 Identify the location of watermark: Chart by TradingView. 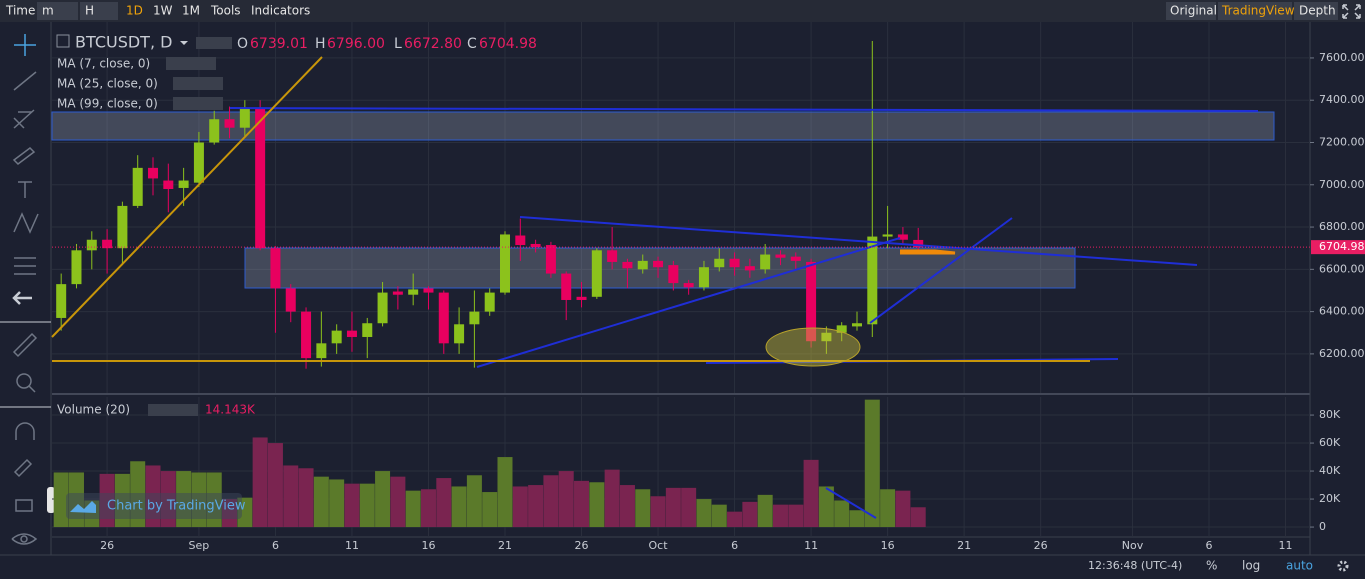
(176, 506).